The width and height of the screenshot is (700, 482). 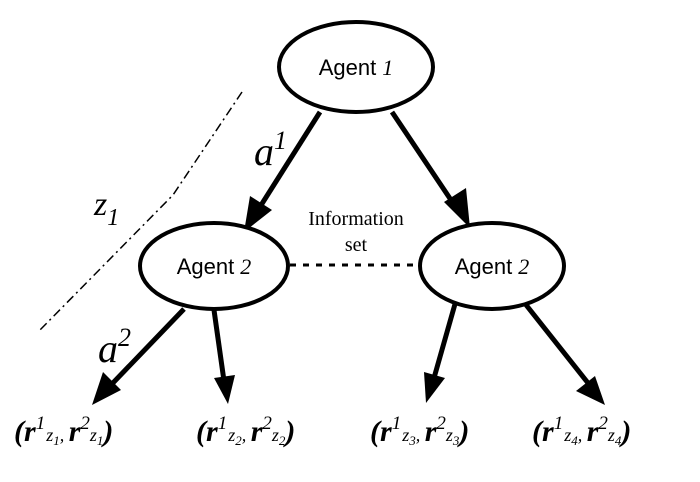 What do you see at coordinates (258, 214) in the screenshot?
I see `arrowhead-root-to-left` at bounding box center [258, 214].